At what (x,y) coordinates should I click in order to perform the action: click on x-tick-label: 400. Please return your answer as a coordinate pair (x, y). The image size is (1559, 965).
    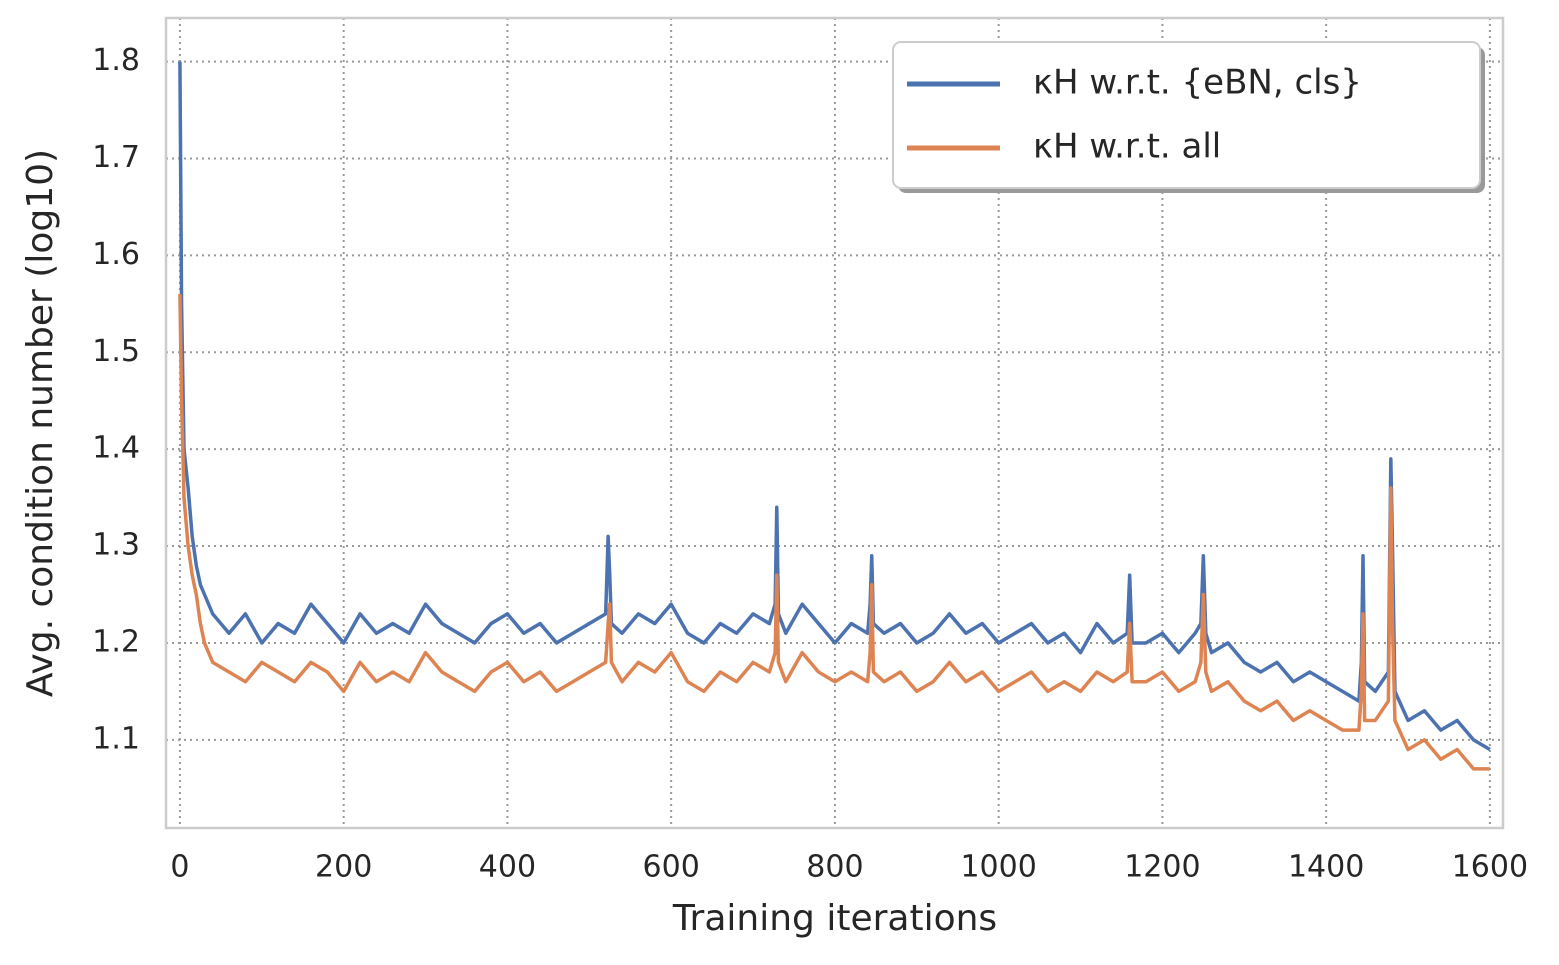
    Looking at the image, I should click on (507, 867).